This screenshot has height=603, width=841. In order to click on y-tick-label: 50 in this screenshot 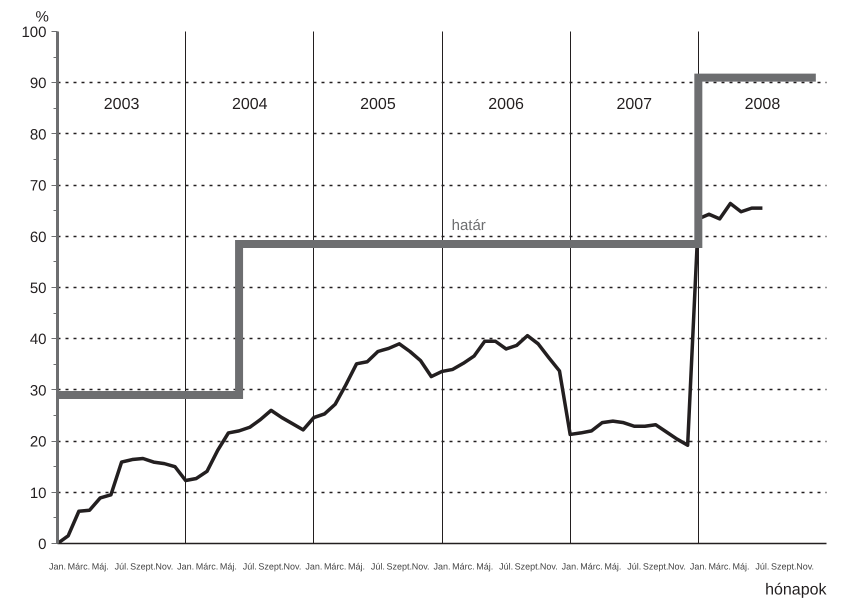, I will do `click(38, 288)`.